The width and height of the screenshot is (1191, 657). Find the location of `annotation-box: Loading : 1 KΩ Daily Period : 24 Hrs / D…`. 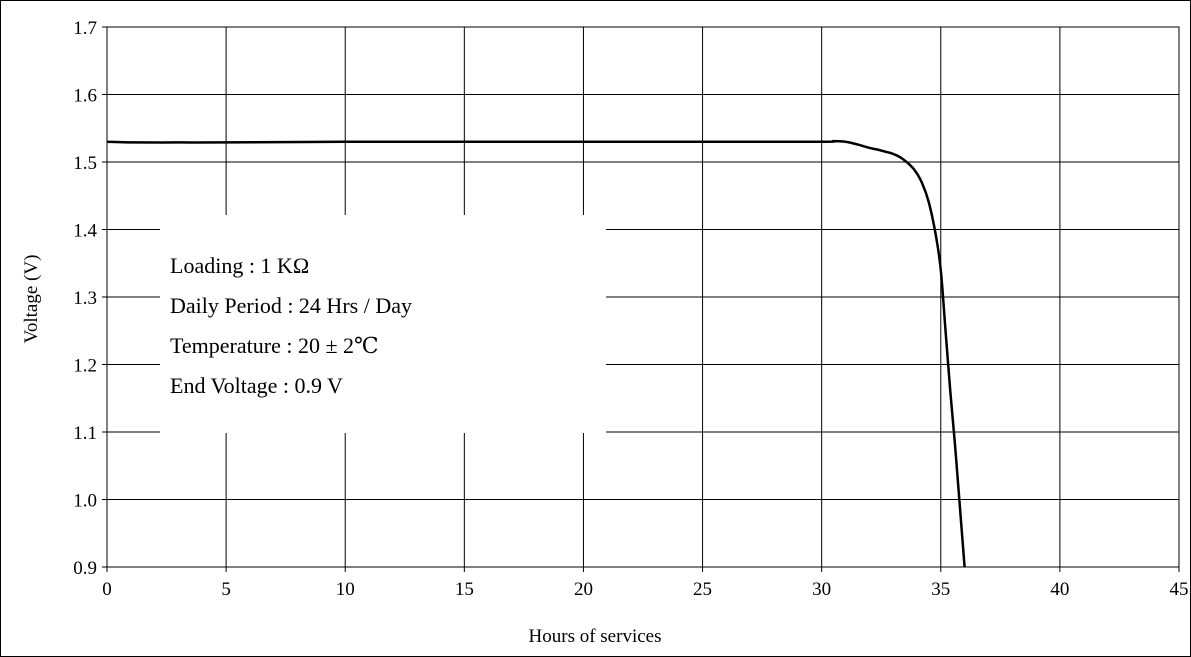

annotation-box: Loading : 1 KΩ Daily Period : 24 Hrs / D… is located at coordinates (383, 324).